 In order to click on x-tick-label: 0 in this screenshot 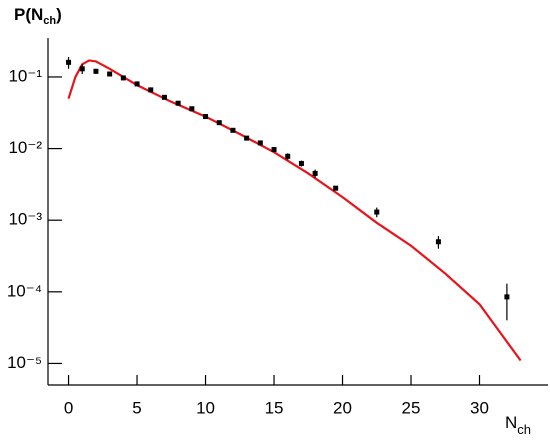, I will do `click(68, 407)`.